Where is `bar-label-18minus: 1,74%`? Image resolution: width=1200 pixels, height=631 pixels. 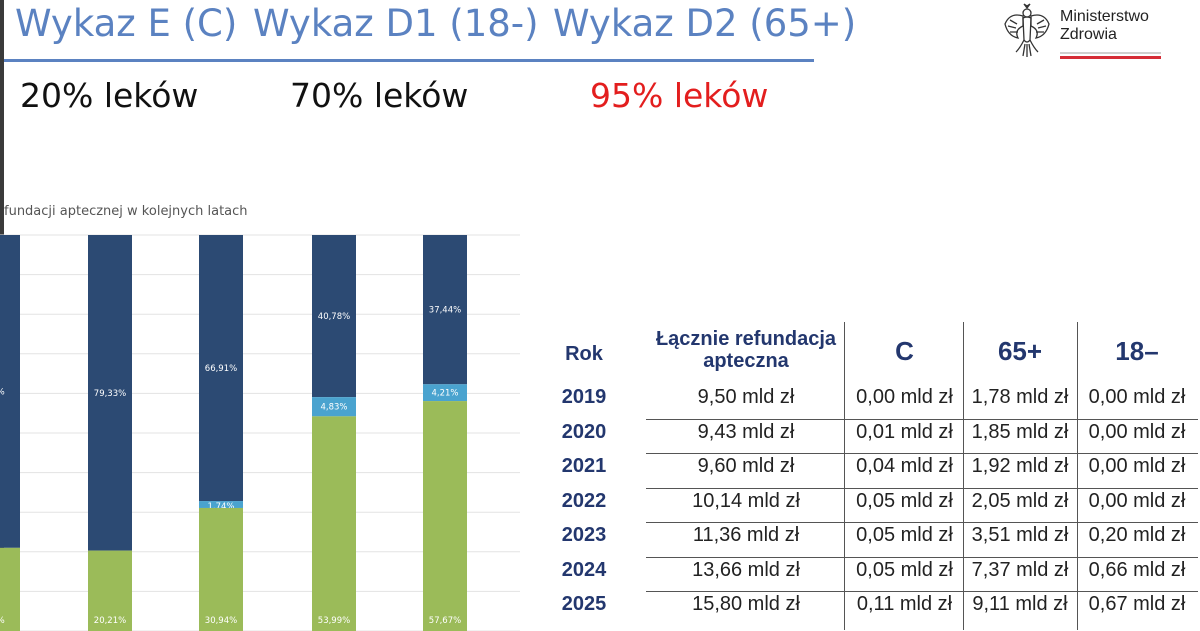
bar-label-18minus: 1,74% is located at coordinates (220, 507).